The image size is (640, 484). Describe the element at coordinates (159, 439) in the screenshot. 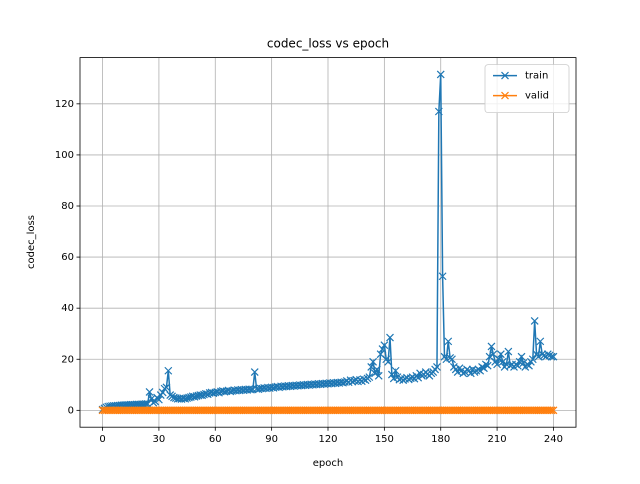

I see `x-tick-label: 30` at that location.